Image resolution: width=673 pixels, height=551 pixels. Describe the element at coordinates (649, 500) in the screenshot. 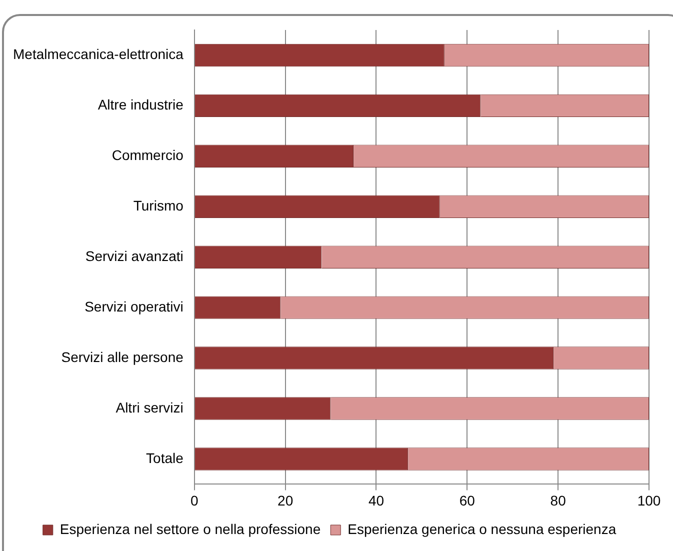

I see `x-tick-label: 100` at that location.